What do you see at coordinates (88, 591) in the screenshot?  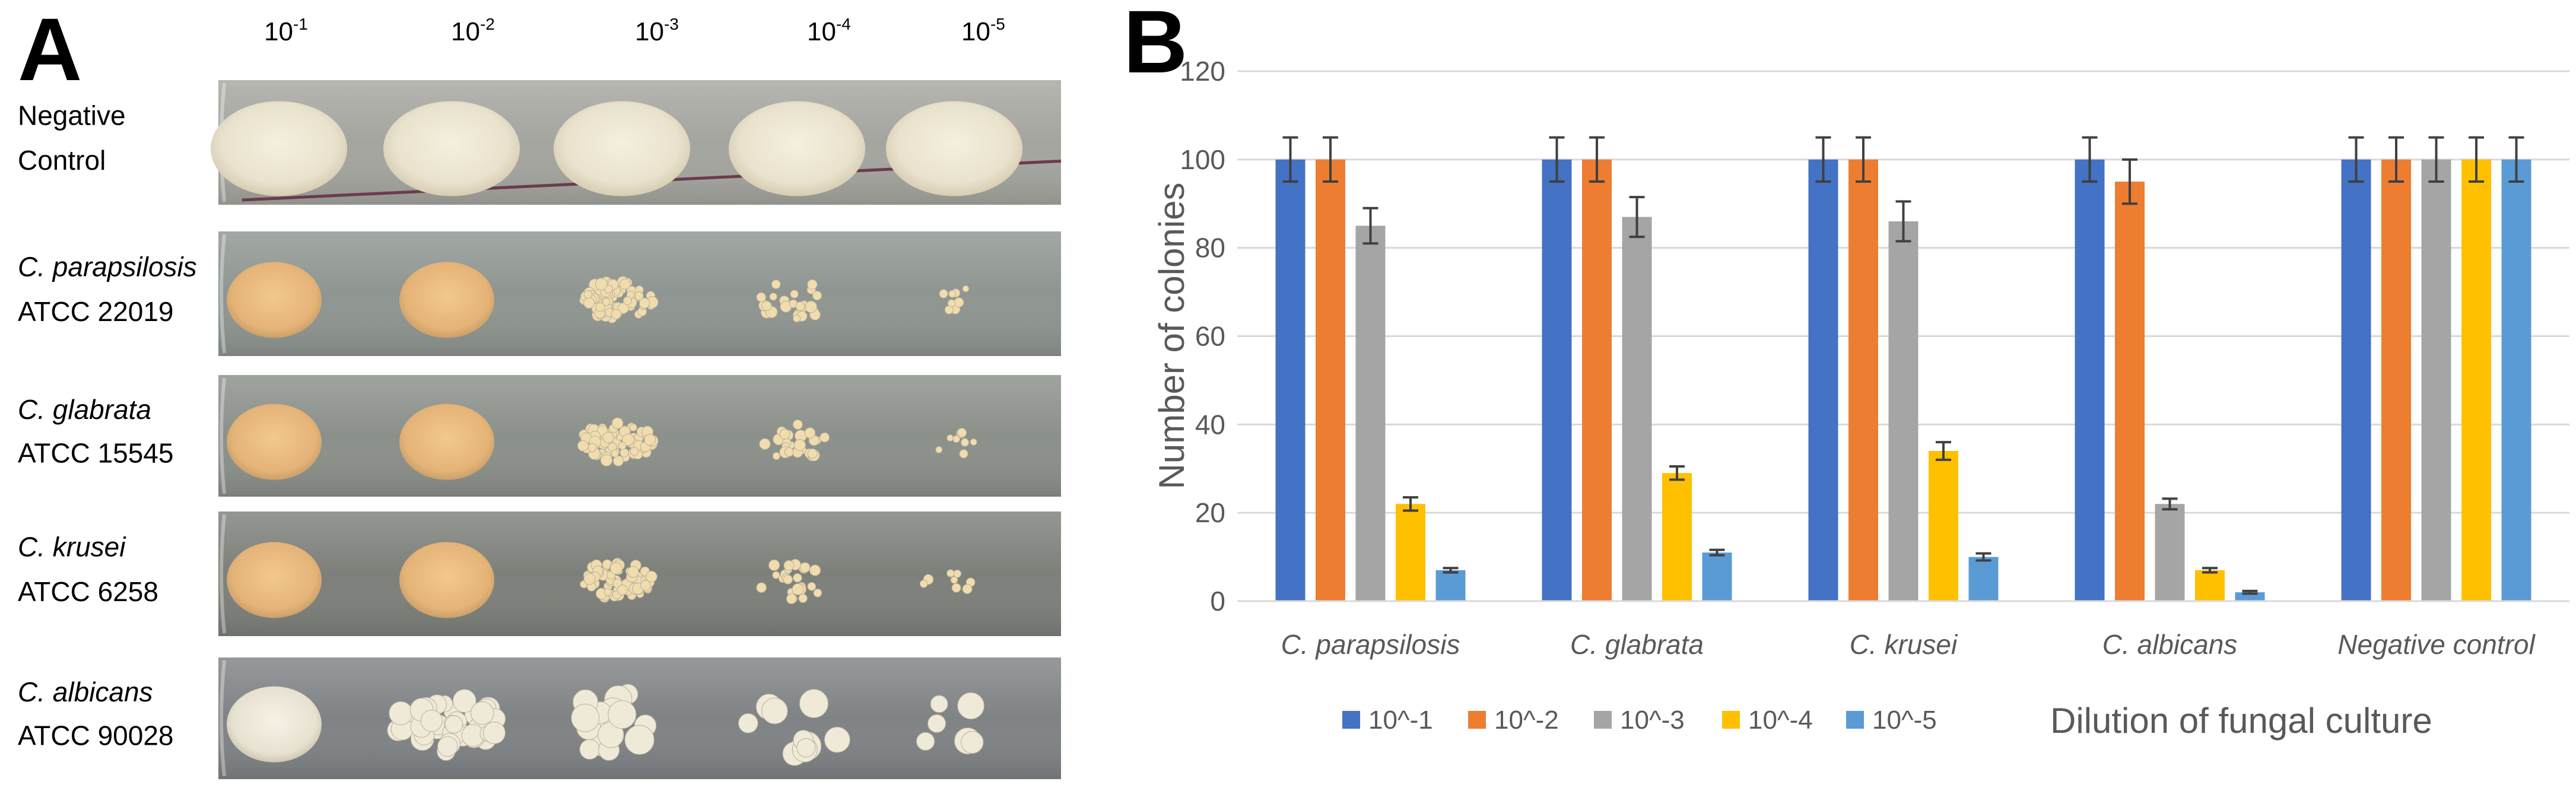 I see `row-label-strain: ATCC 6258` at bounding box center [88, 591].